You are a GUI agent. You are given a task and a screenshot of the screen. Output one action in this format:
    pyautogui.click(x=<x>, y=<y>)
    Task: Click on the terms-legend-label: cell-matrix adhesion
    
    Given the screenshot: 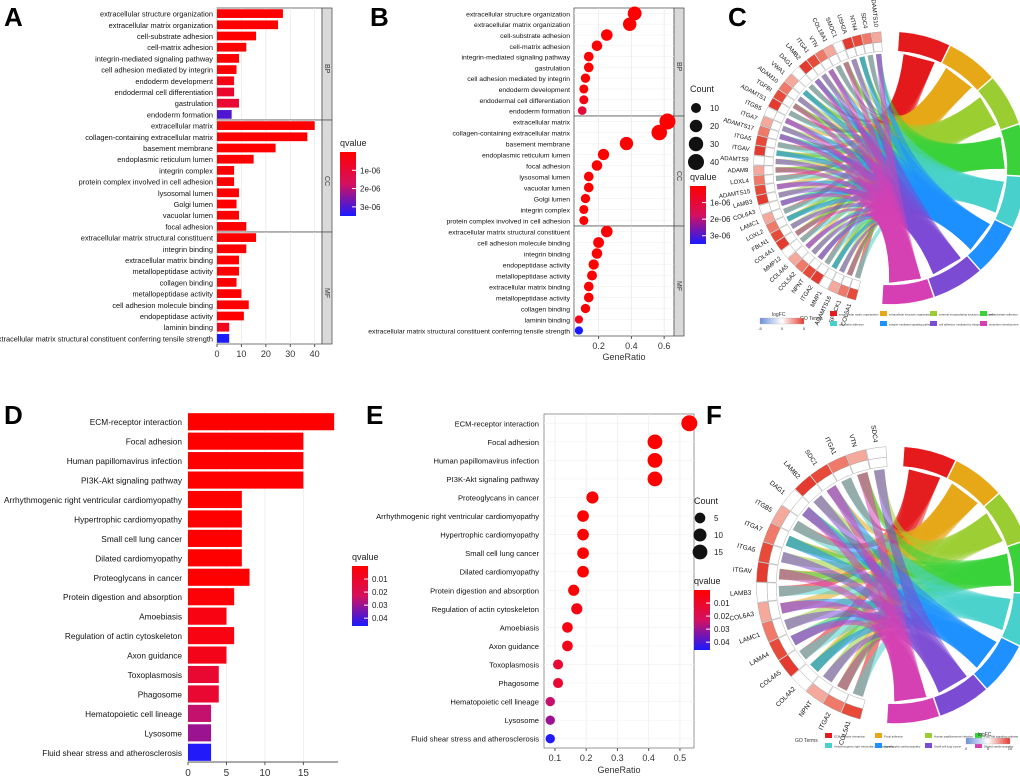 What is the action you would take?
    pyautogui.click(x=851, y=325)
    